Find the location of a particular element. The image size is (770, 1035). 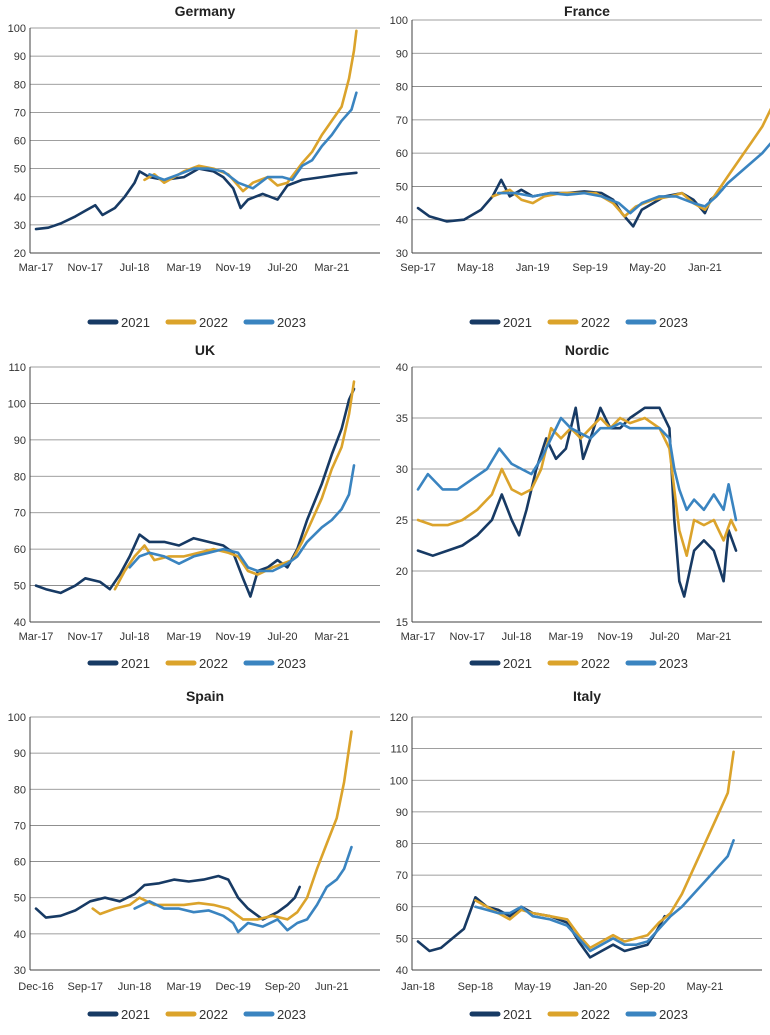

x-tick-label: May-20 is located at coordinates (647, 268).